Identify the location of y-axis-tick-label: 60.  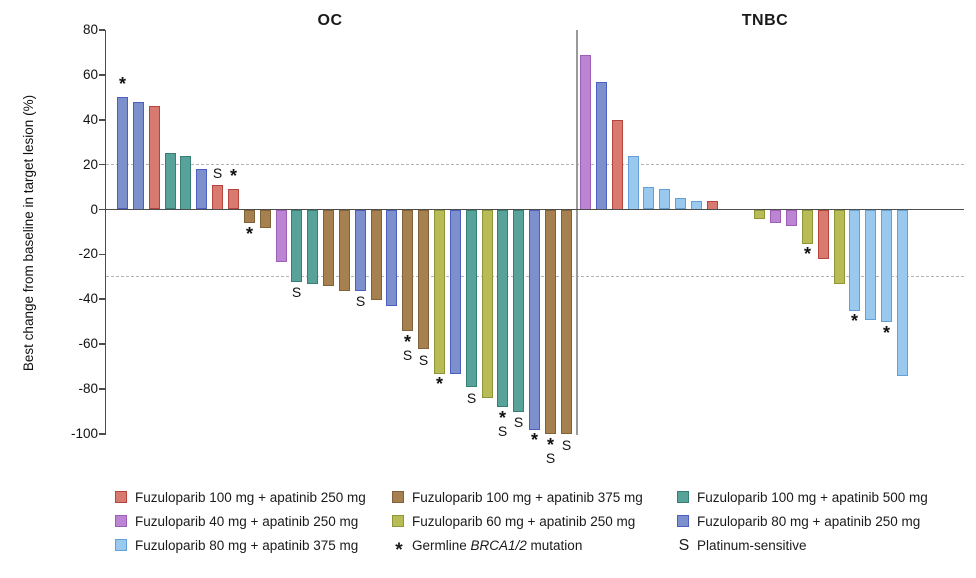
(90, 74).